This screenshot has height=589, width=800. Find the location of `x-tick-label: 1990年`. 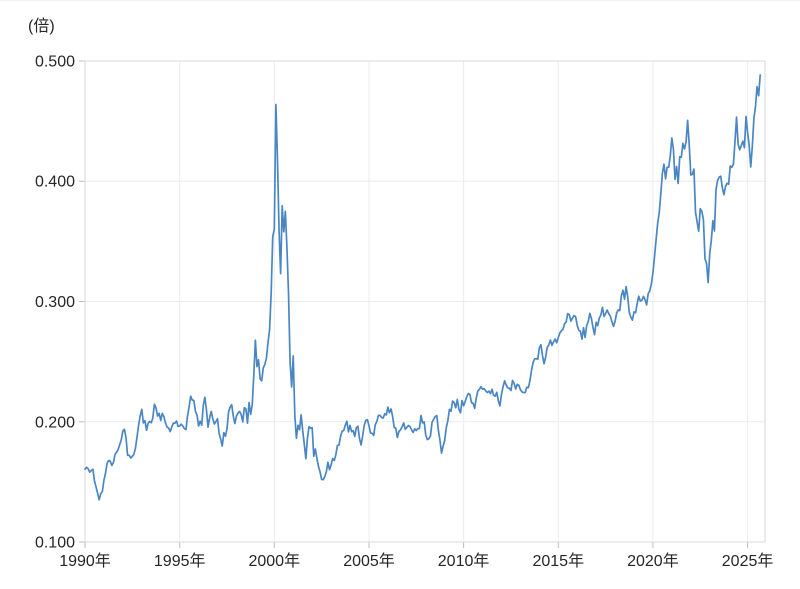

x-tick-label: 1990年 is located at coordinates (85, 561).